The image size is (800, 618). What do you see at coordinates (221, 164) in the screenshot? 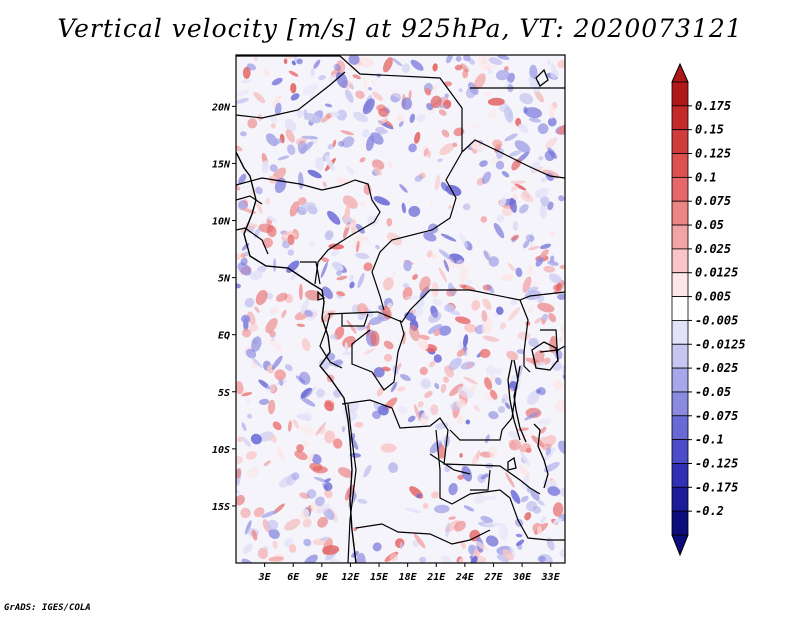
I see `lat-tick-label: 15N` at bounding box center [221, 164].